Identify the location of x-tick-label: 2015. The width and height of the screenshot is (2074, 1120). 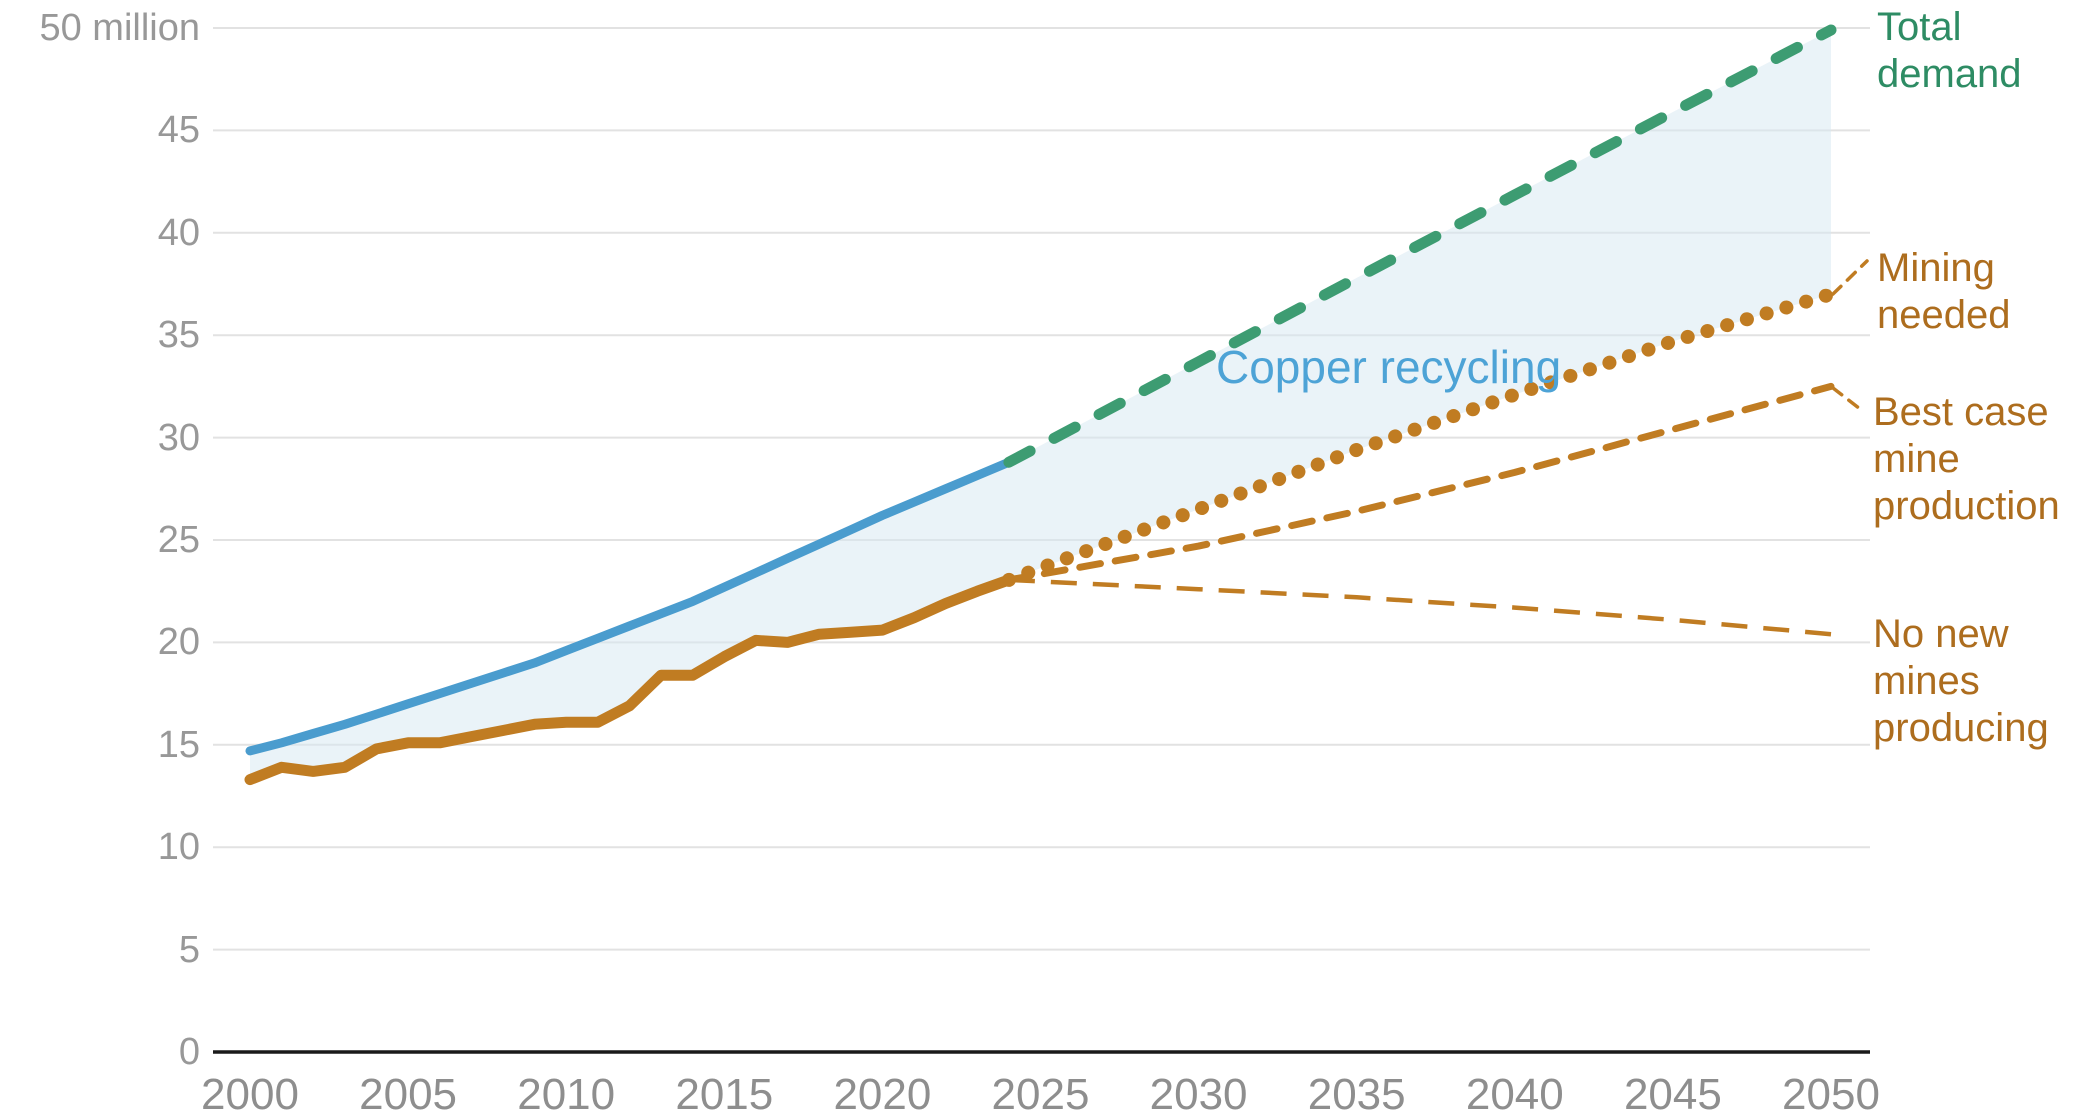
(724, 1094).